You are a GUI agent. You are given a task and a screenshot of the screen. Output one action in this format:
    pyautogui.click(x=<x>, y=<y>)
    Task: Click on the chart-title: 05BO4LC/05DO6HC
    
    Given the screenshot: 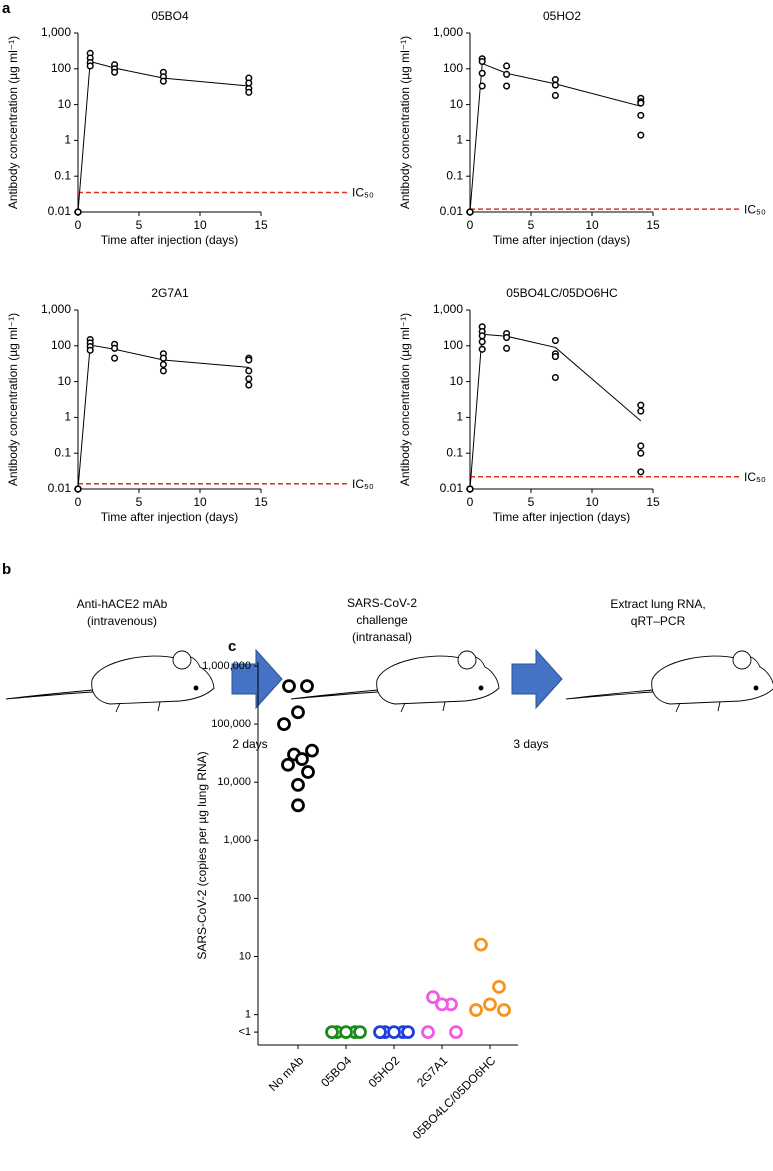 What is the action you would take?
    pyautogui.click(x=562, y=293)
    